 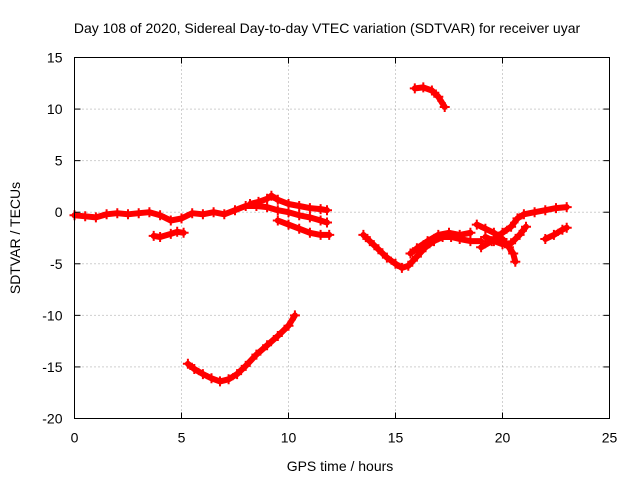 I want to click on y-tick-label: 0, so click(x=59, y=212).